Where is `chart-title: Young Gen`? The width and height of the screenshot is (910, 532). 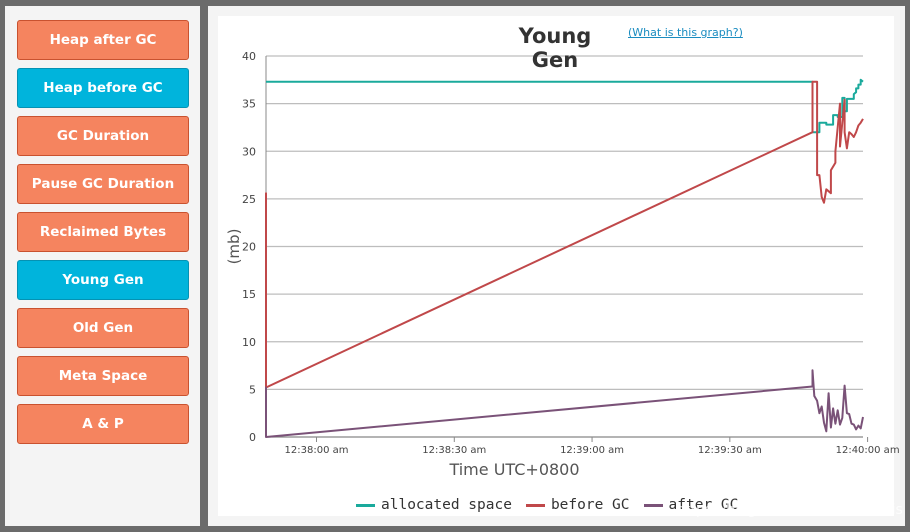
chart-title: Young Gen is located at coordinates (555, 48).